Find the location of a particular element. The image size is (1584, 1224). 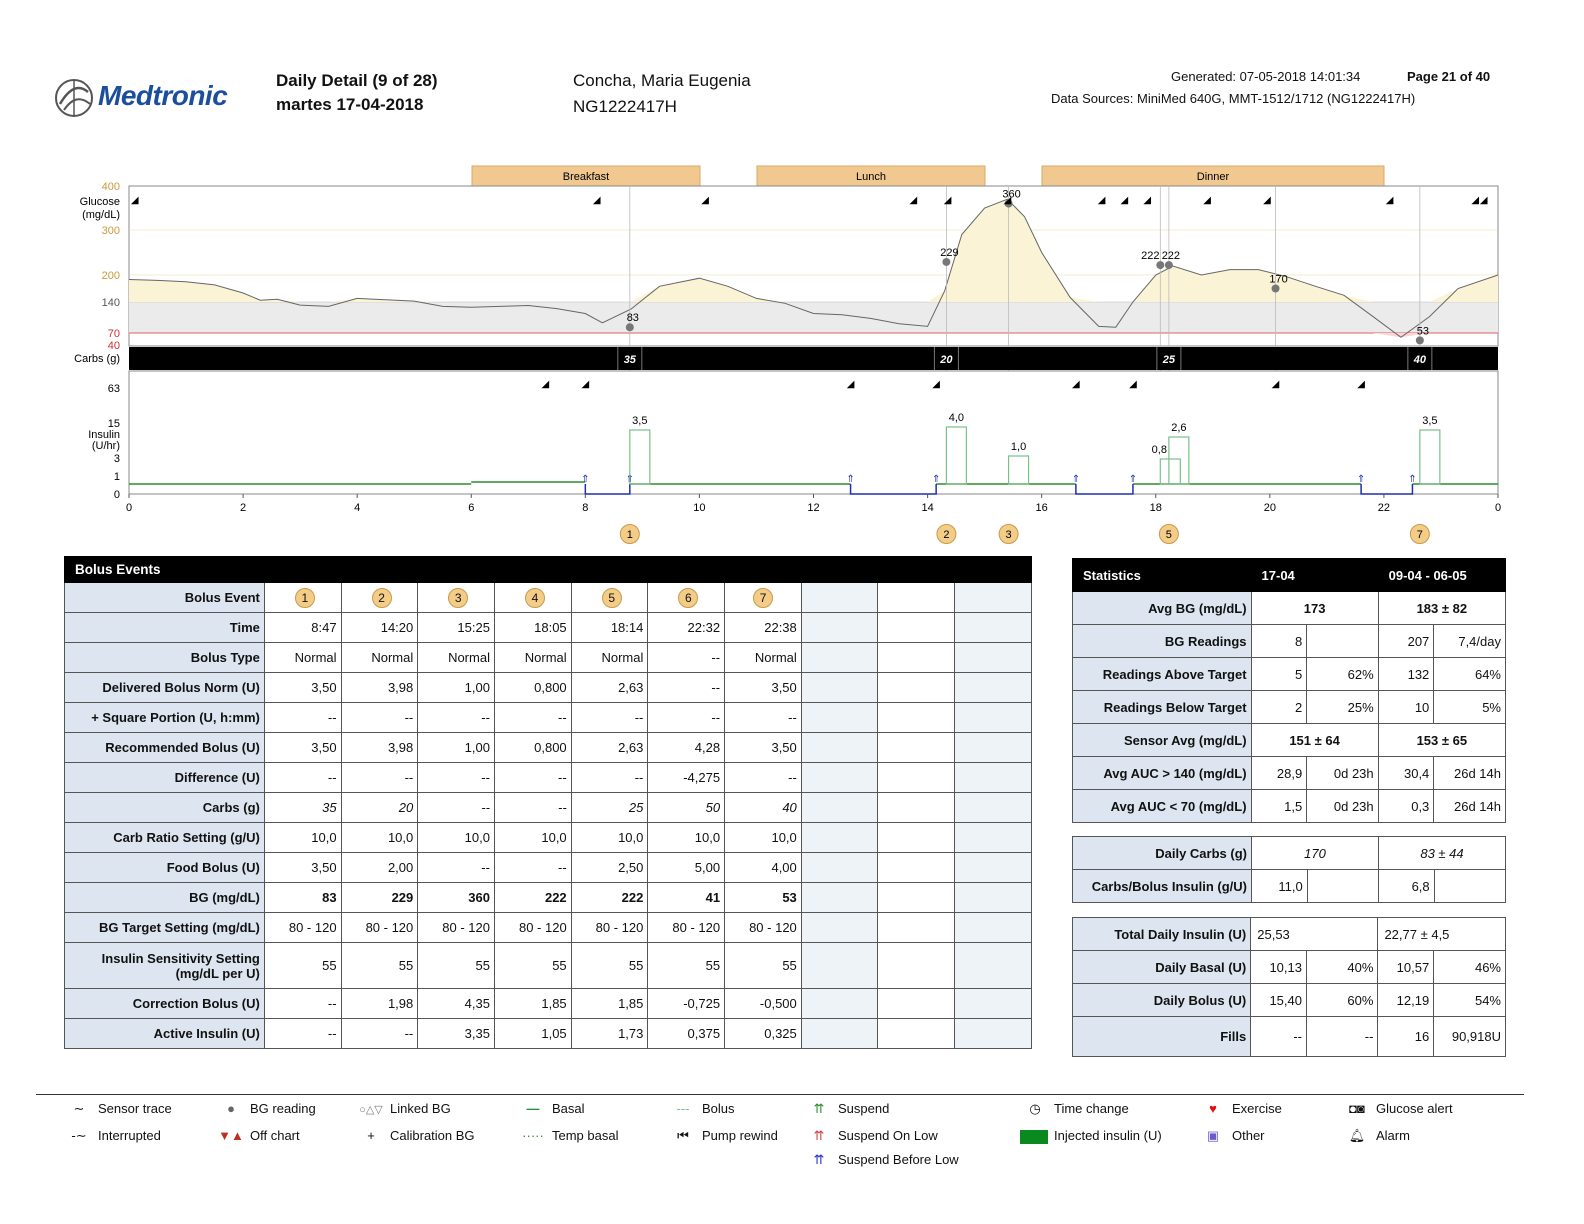

bolus-cell: Normal is located at coordinates (609, 657).